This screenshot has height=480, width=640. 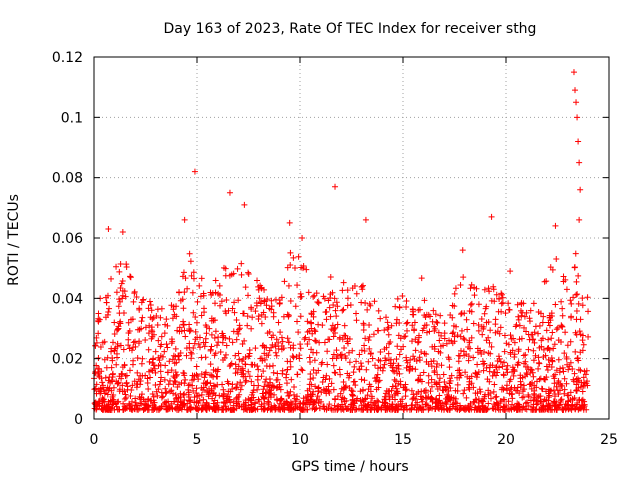 What do you see at coordinates (14, 240) in the screenshot?
I see `y-axis-label: ROTI / TECUs` at bounding box center [14, 240].